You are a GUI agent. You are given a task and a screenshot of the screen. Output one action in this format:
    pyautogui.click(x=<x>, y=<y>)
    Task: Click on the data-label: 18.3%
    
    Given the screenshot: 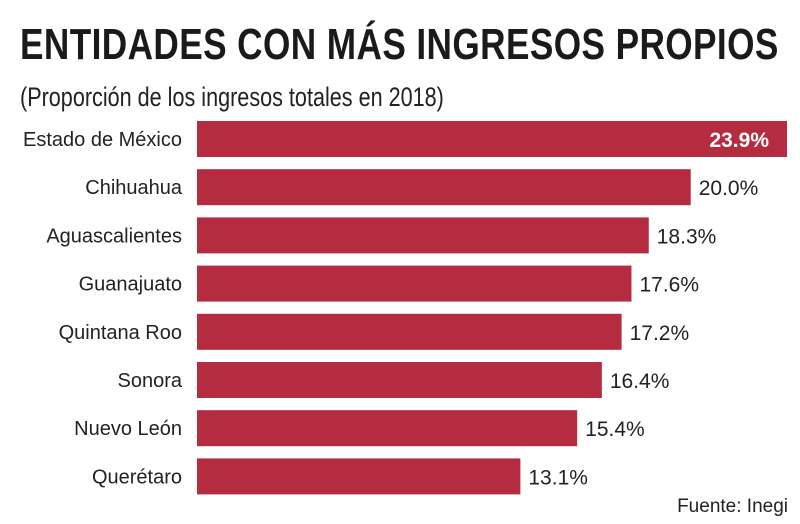 What is the action you would take?
    pyautogui.click(x=687, y=236)
    